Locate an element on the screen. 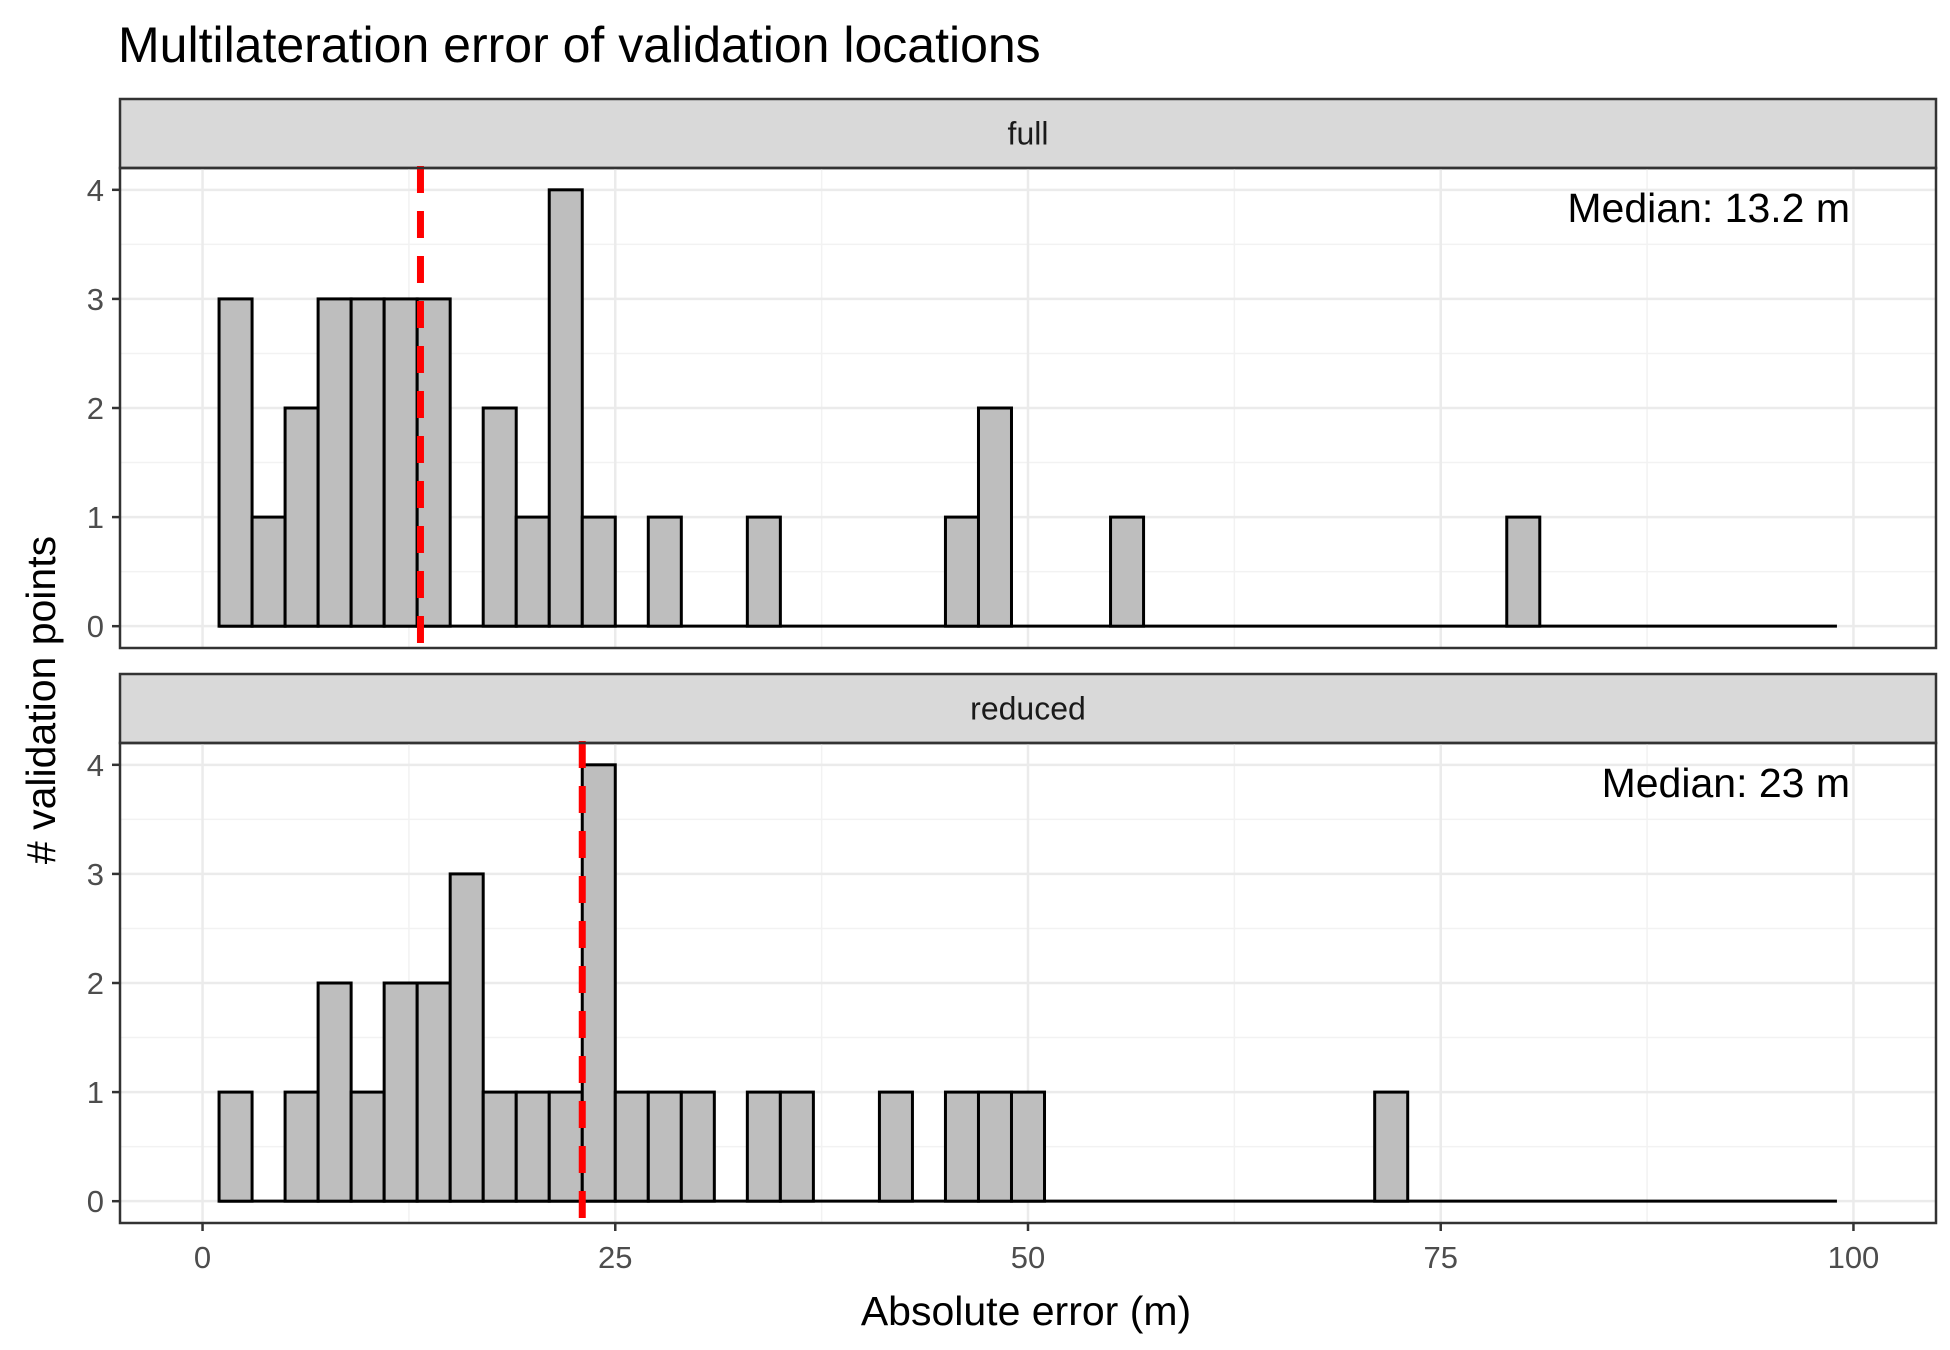 This screenshot has height=1350, width=1950. facet-strip-label: reduced is located at coordinates (1028, 709).